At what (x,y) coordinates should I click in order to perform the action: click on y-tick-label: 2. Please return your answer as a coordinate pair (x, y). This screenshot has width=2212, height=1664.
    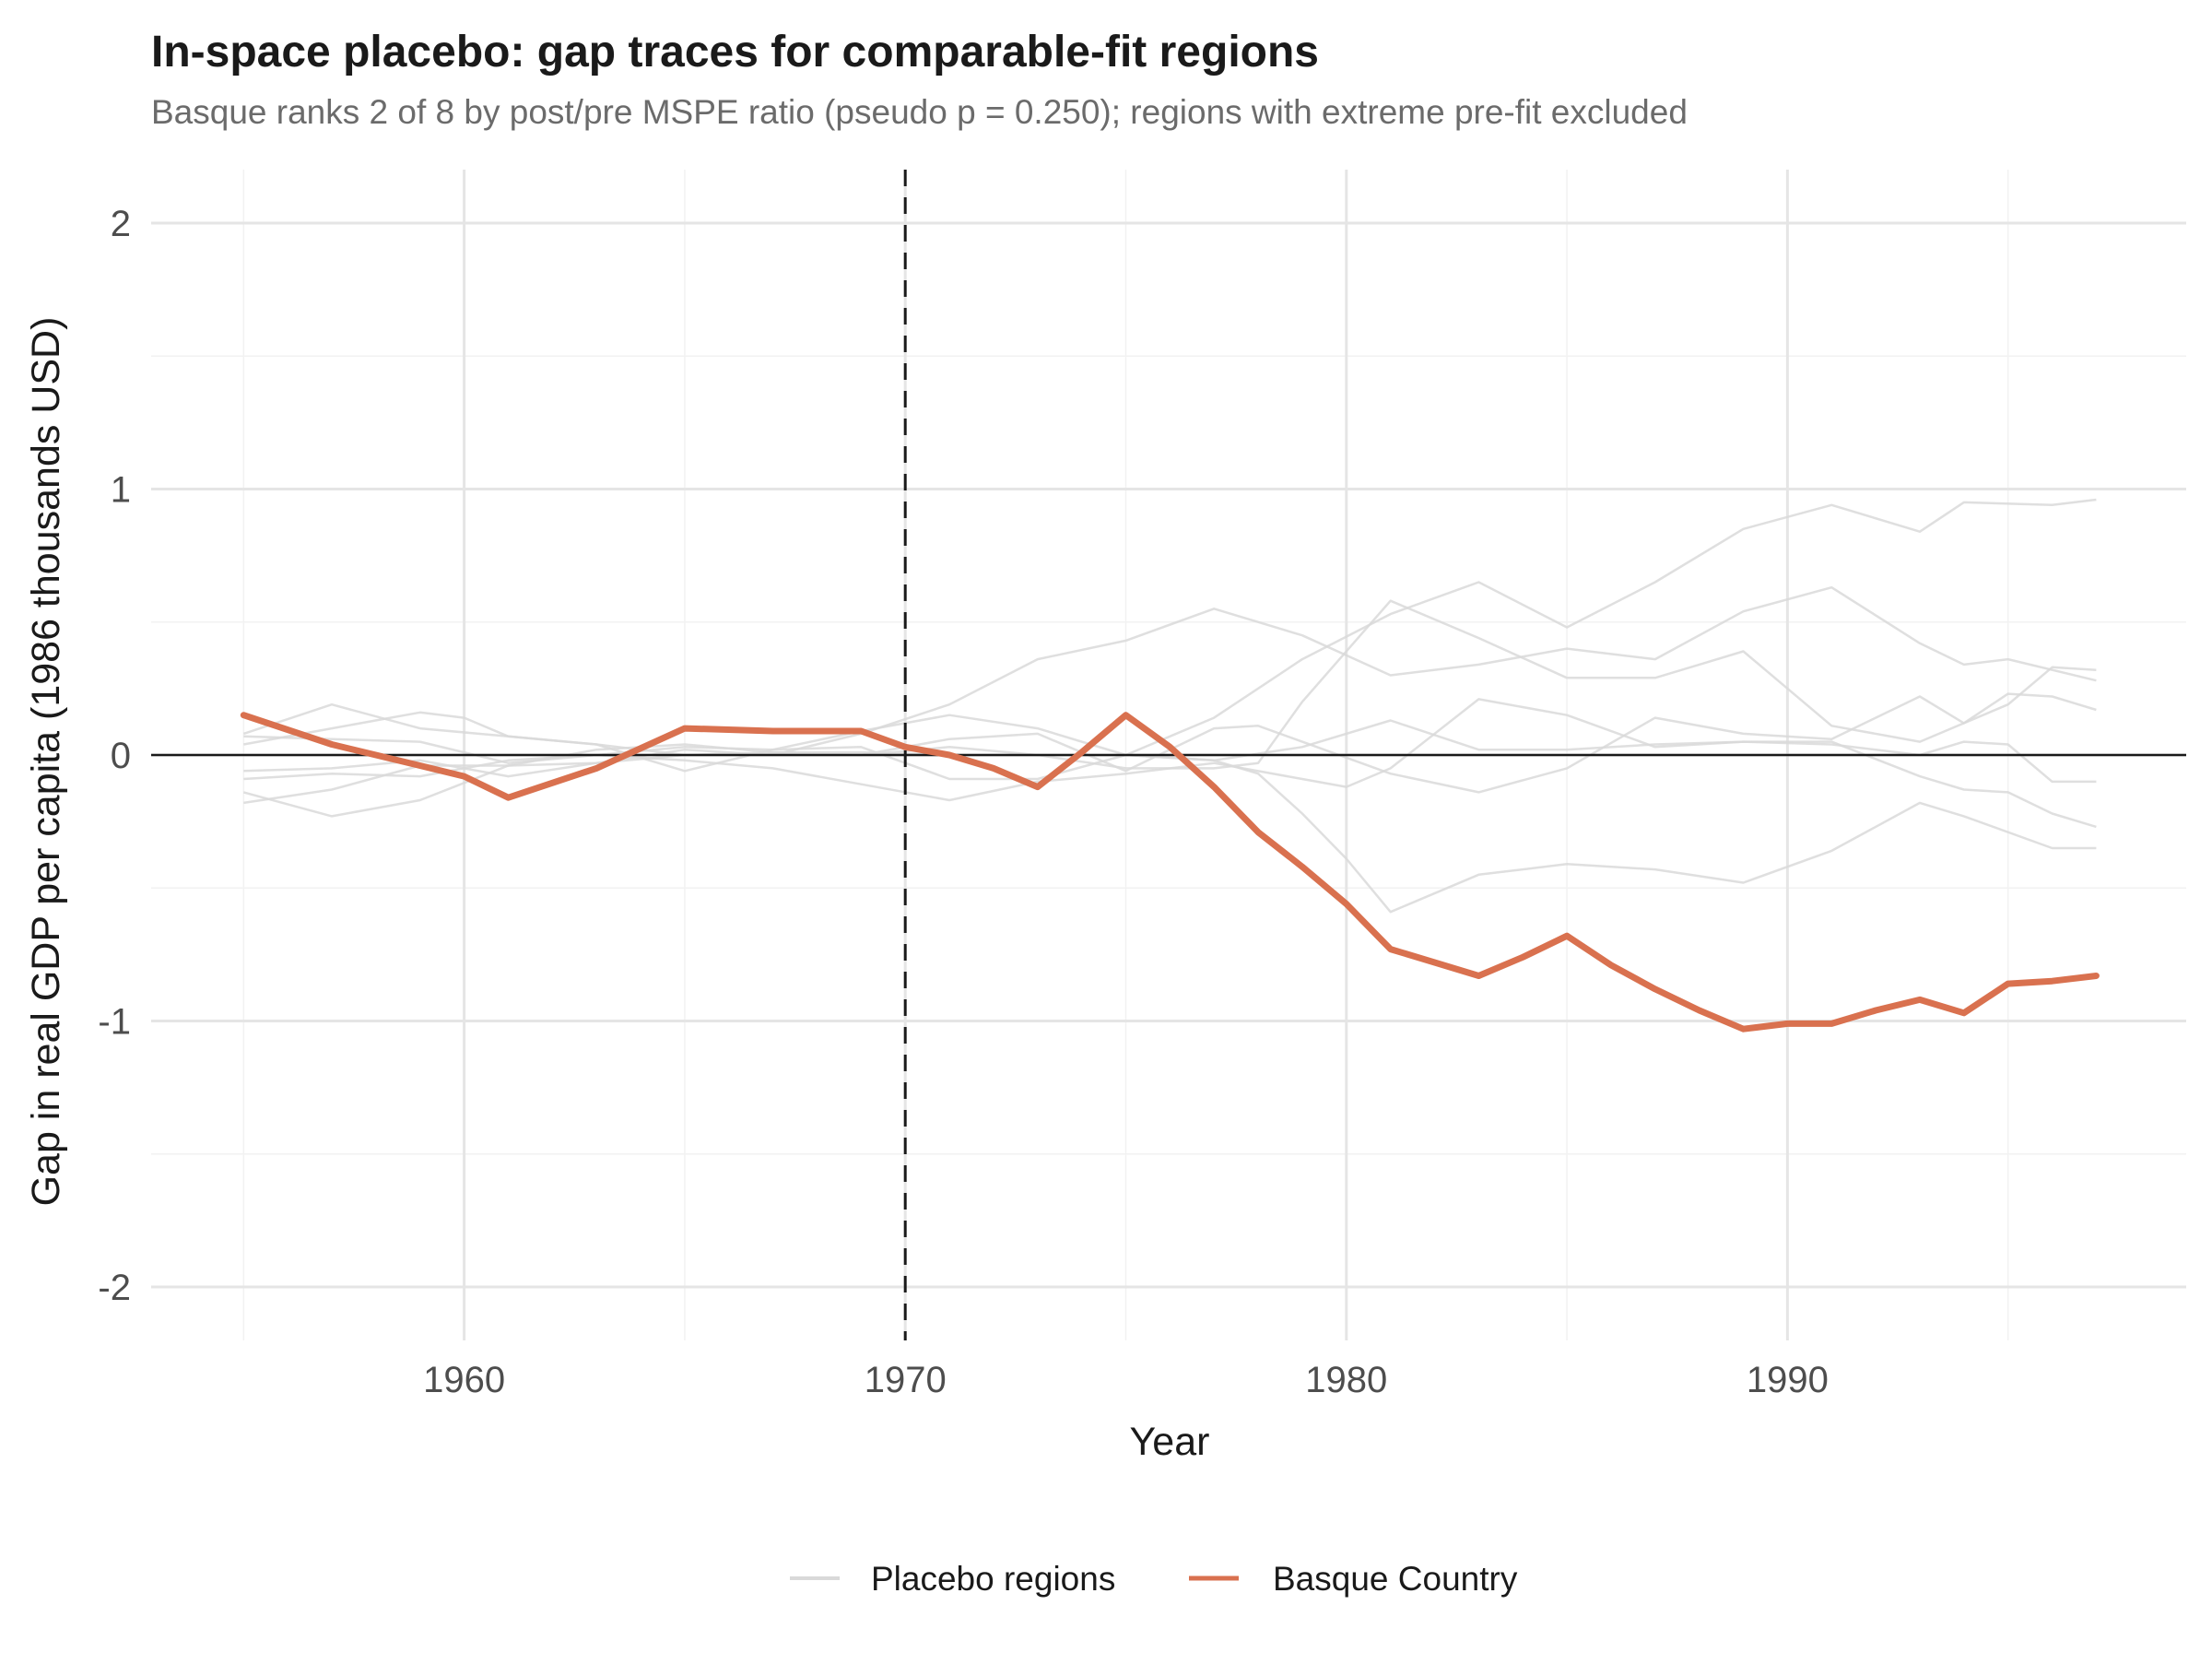
    Looking at the image, I should click on (121, 224).